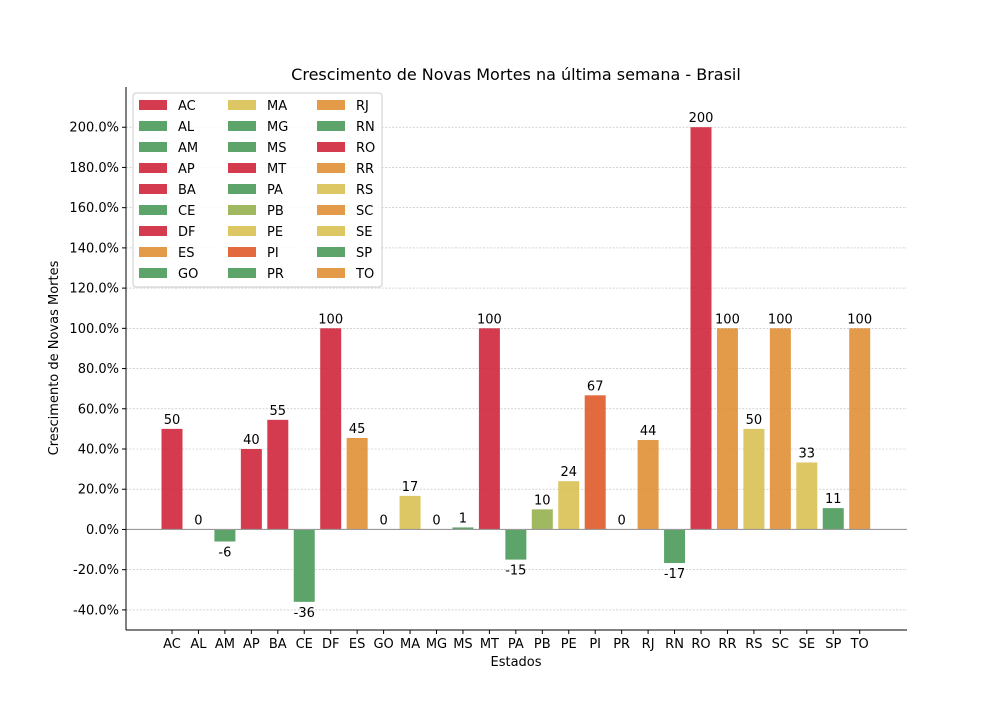 This screenshot has height=720, width=1008. I want to click on legend-label: AL, so click(186, 127).